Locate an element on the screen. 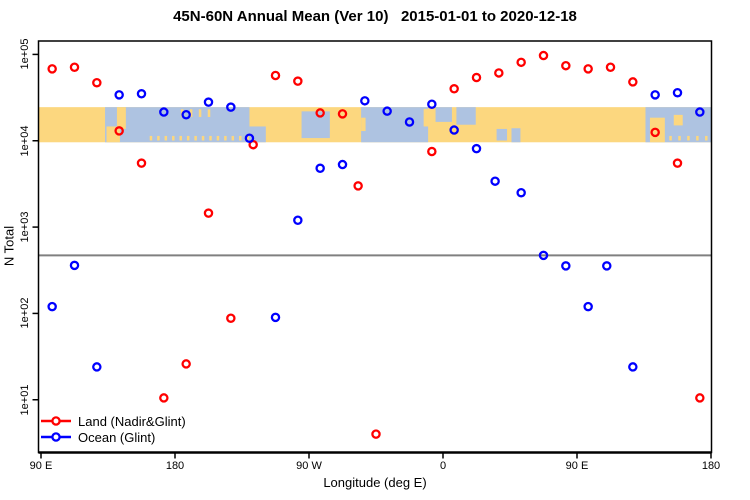 The height and width of the screenshot is (500, 750). x-axis-title: Longitude (deg E) is located at coordinates (375, 482).